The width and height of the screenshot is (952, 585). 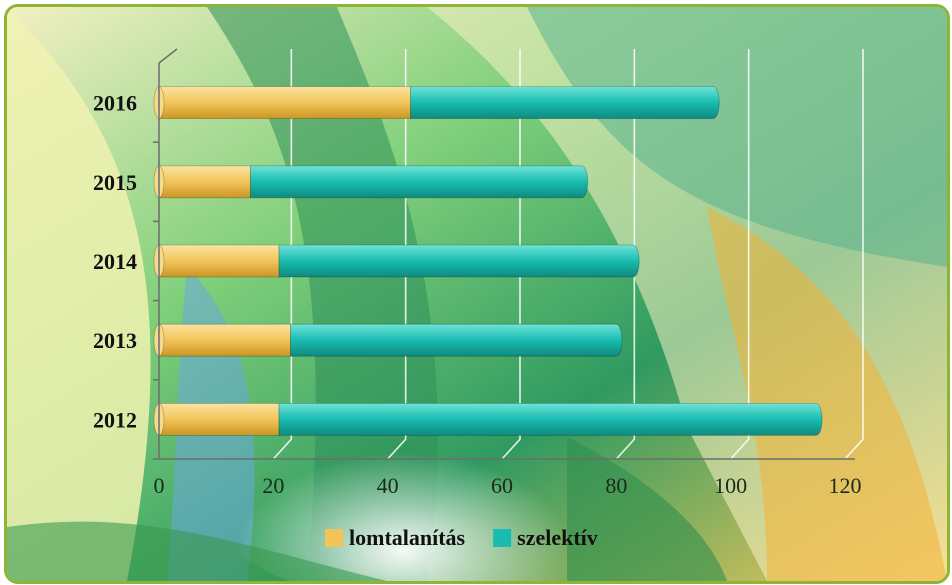 What do you see at coordinates (407, 537) in the screenshot?
I see `legend-label-lomtalanitas: lomtalanítás` at bounding box center [407, 537].